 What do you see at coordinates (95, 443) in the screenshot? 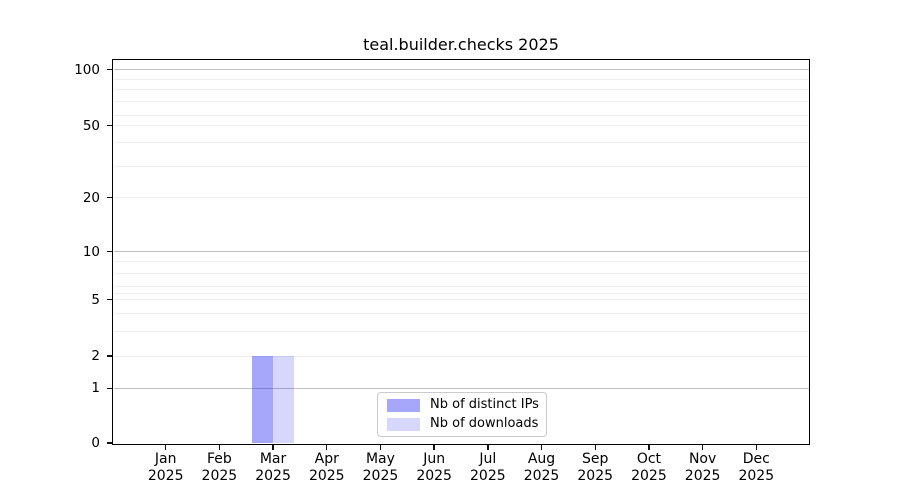
I see `y-tick-label-0: 0` at bounding box center [95, 443].